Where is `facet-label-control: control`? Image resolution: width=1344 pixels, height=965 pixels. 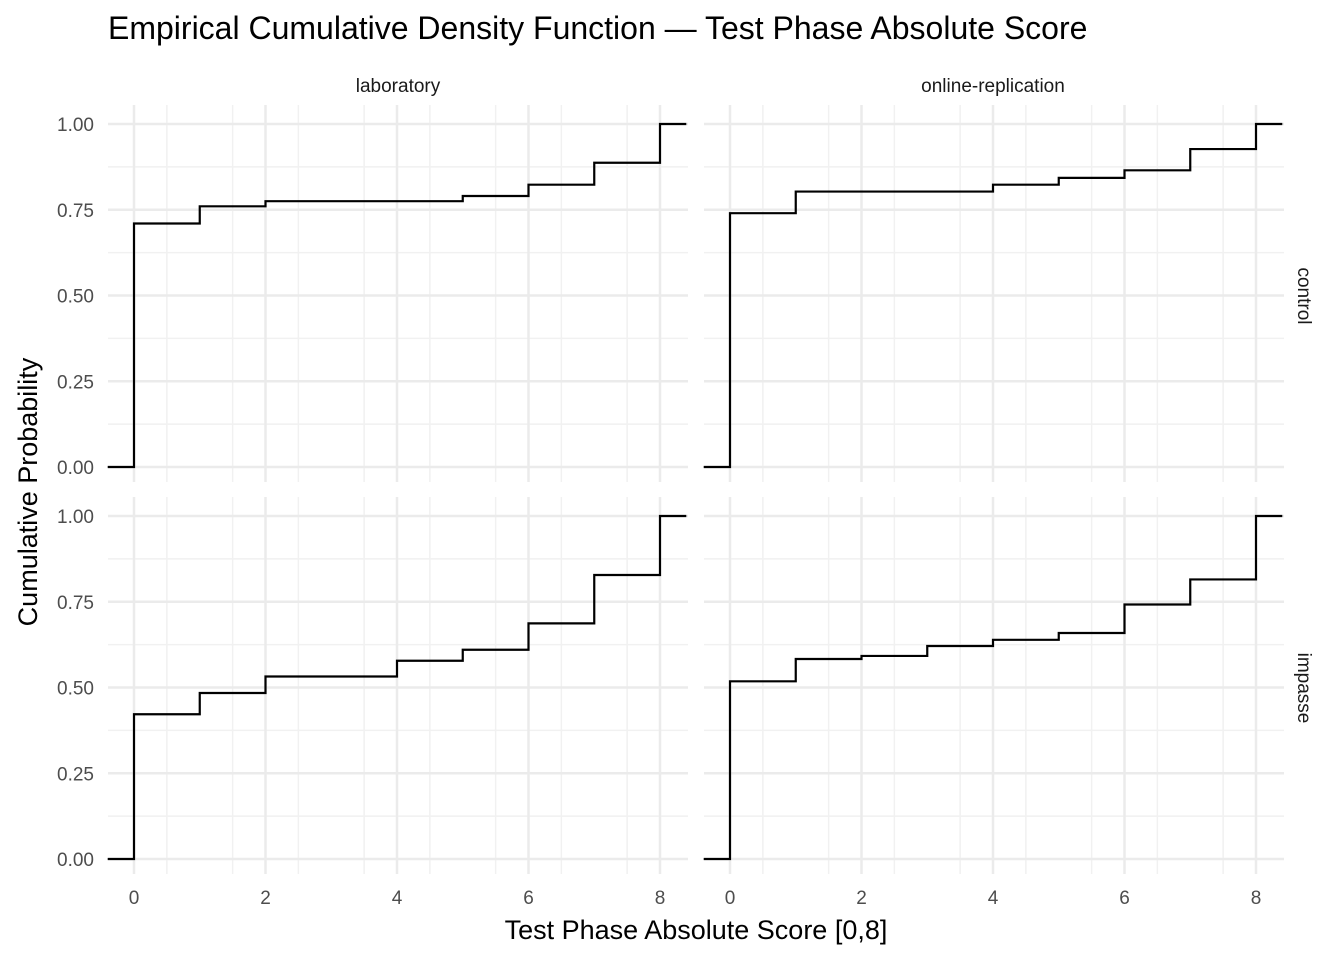
facet-label-control: control is located at coordinates (1303, 295).